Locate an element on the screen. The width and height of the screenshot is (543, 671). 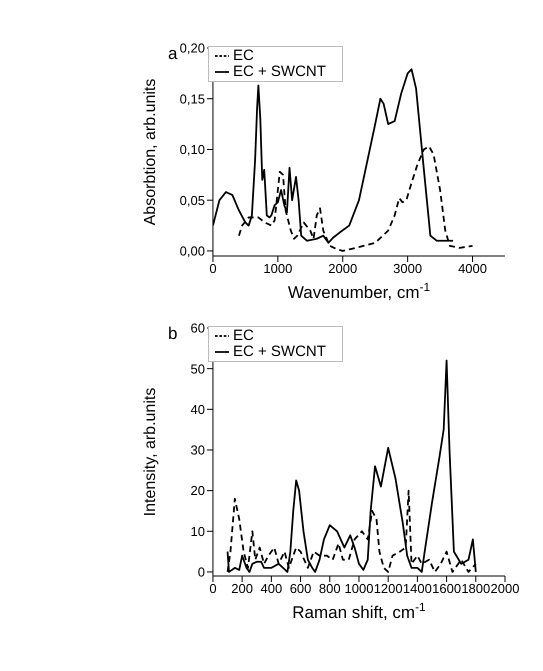
y-tick-label: 10 is located at coordinates (197, 531).